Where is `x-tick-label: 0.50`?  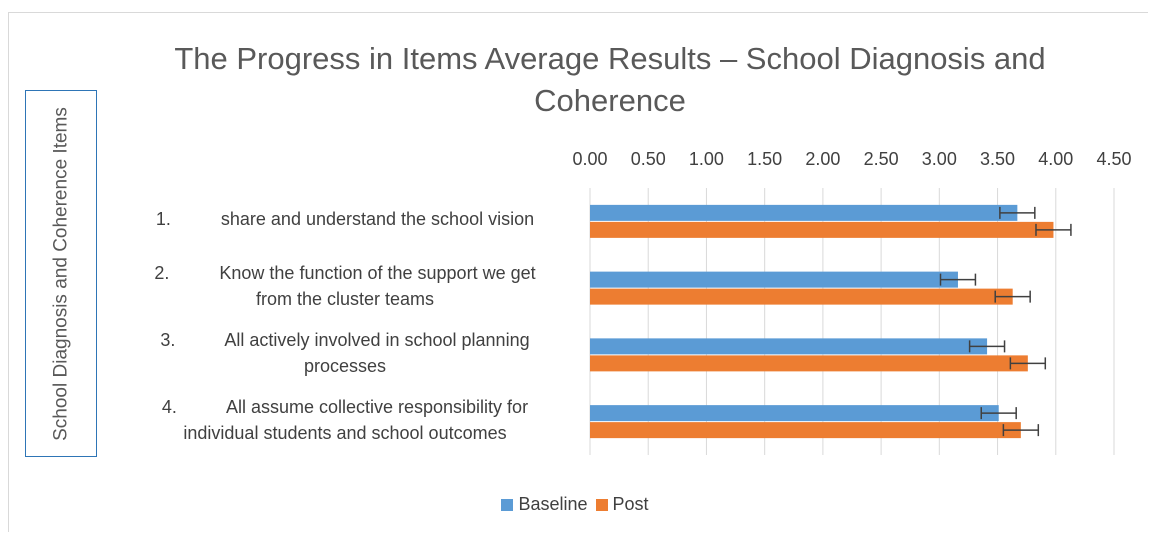 x-tick-label: 0.50 is located at coordinates (648, 159).